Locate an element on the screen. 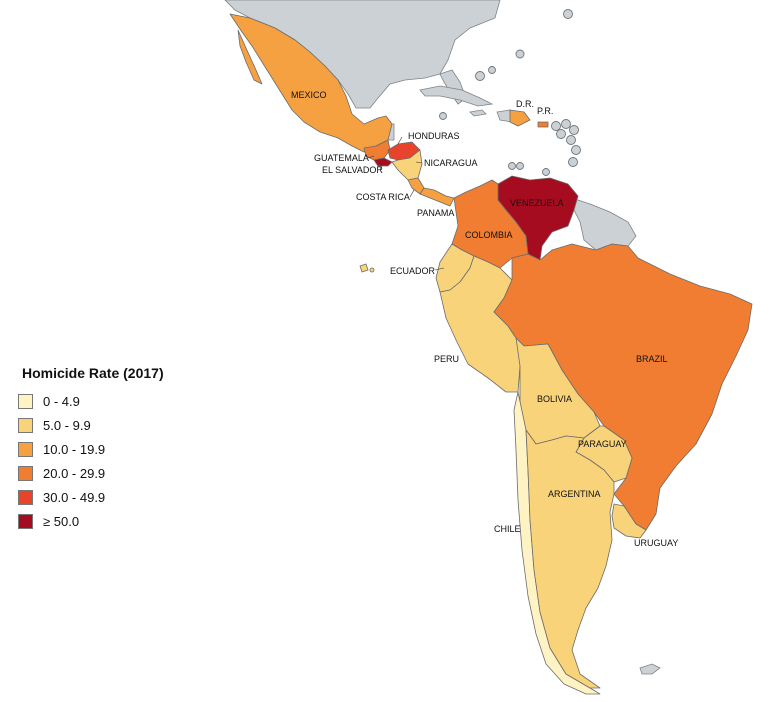  label-mexico: MEXICO is located at coordinates (309, 95).